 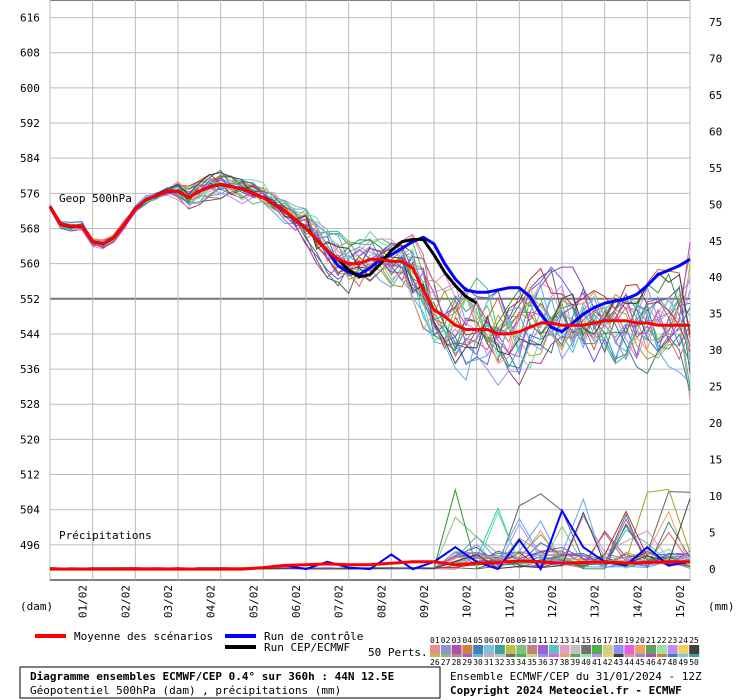 What do you see at coordinates (95, 198) in the screenshot?
I see `geop-annotation: Geop 500hPa` at bounding box center [95, 198].